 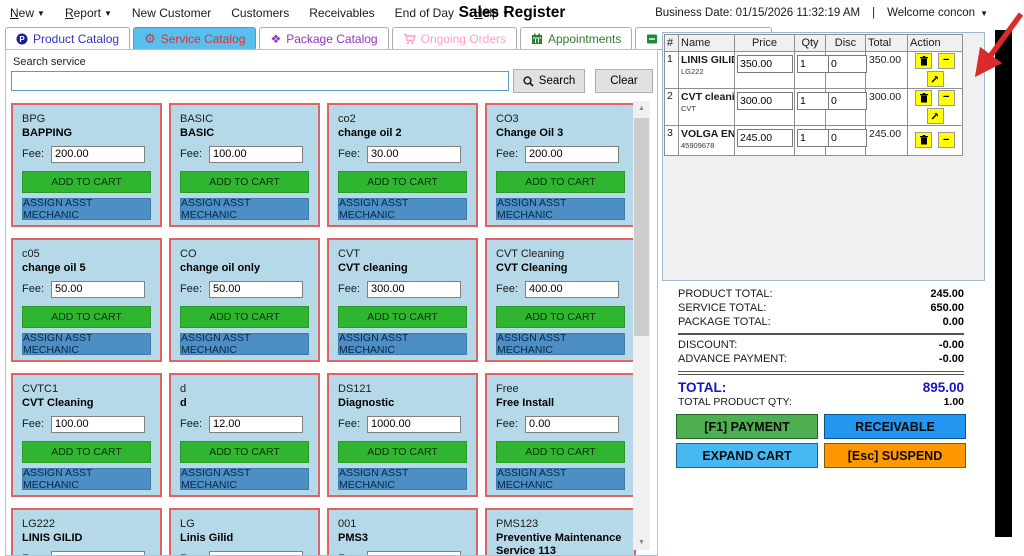 What do you see at coordinates (197, 132) in the screenshot?
I see `service-name: BASIC` at bounding box center [197, 132].